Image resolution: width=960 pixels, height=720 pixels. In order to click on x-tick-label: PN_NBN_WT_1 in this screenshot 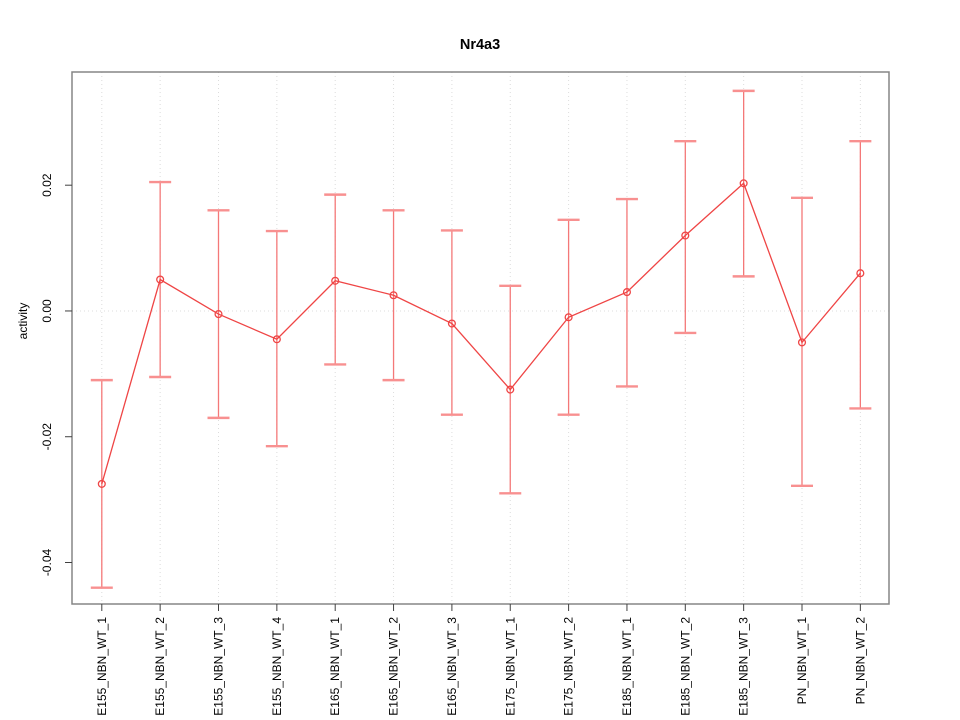, I will do `click(802, 661)`.